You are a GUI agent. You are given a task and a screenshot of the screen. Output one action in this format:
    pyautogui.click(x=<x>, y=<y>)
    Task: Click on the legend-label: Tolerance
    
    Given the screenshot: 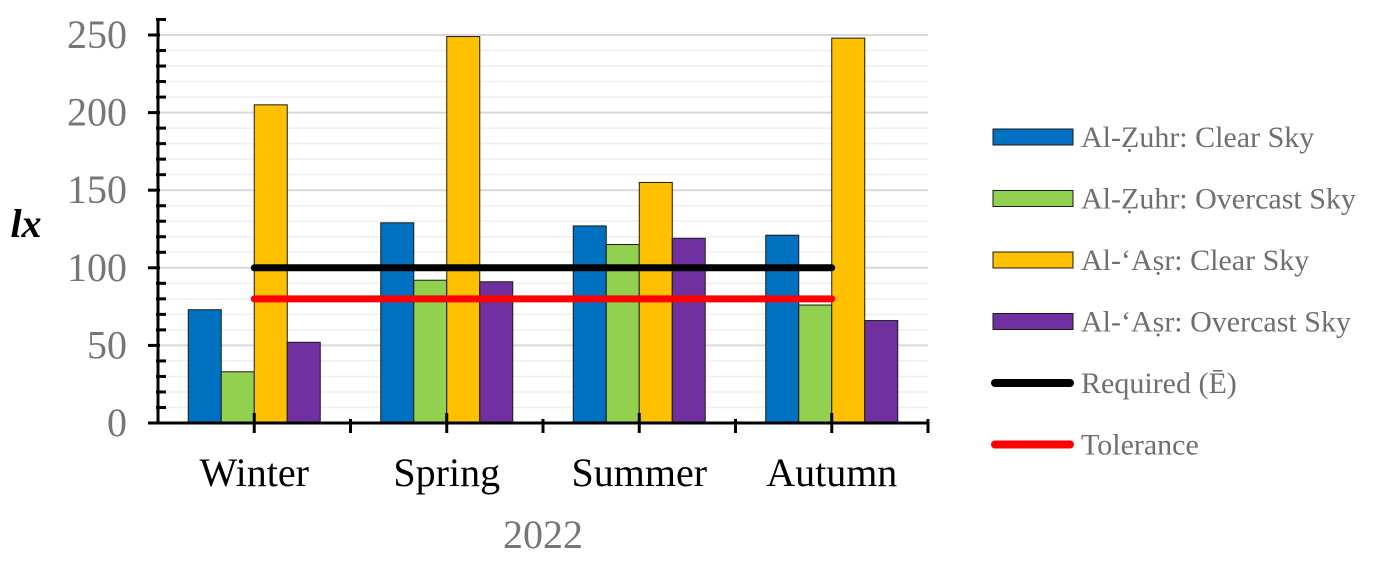 What is the action you would take?
    pyautogui.click(x=1140, y=445)
    